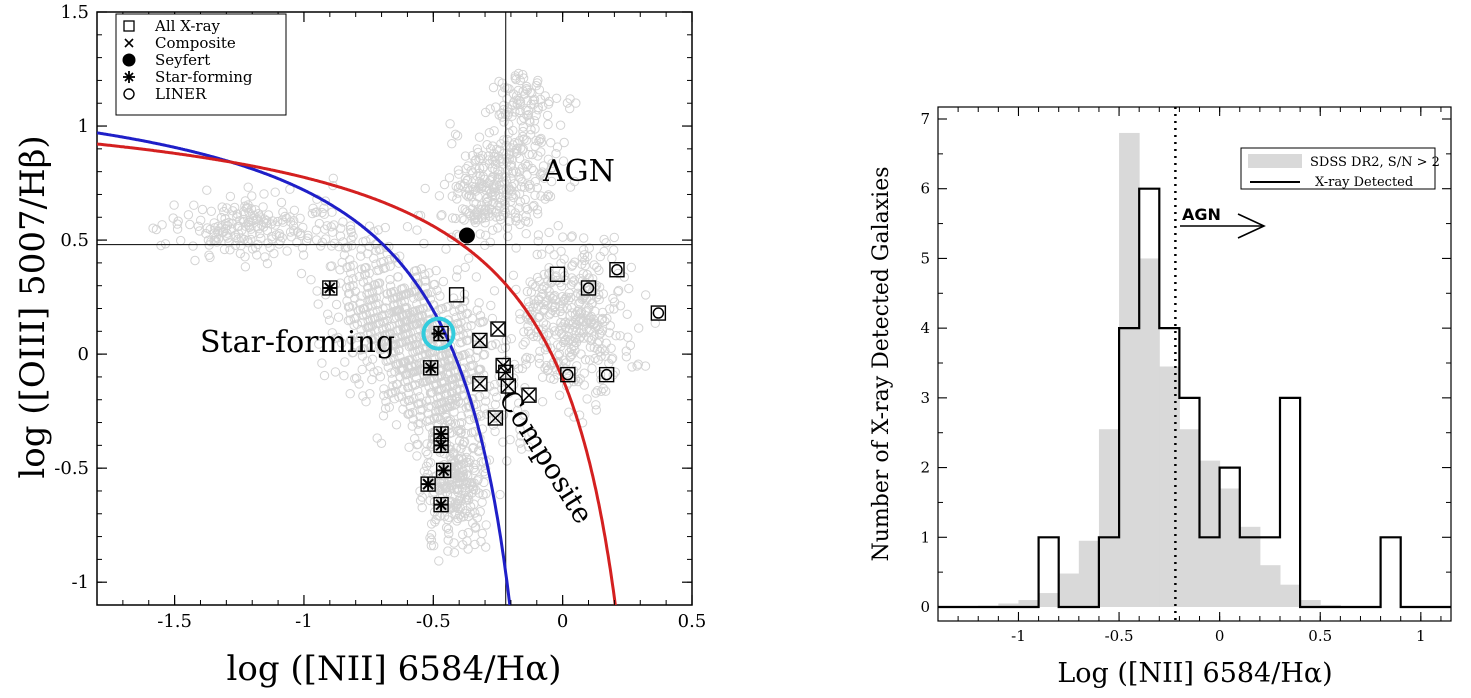 The image size is (1471, 698). I want to click on composite-marker, so click(480, 384).